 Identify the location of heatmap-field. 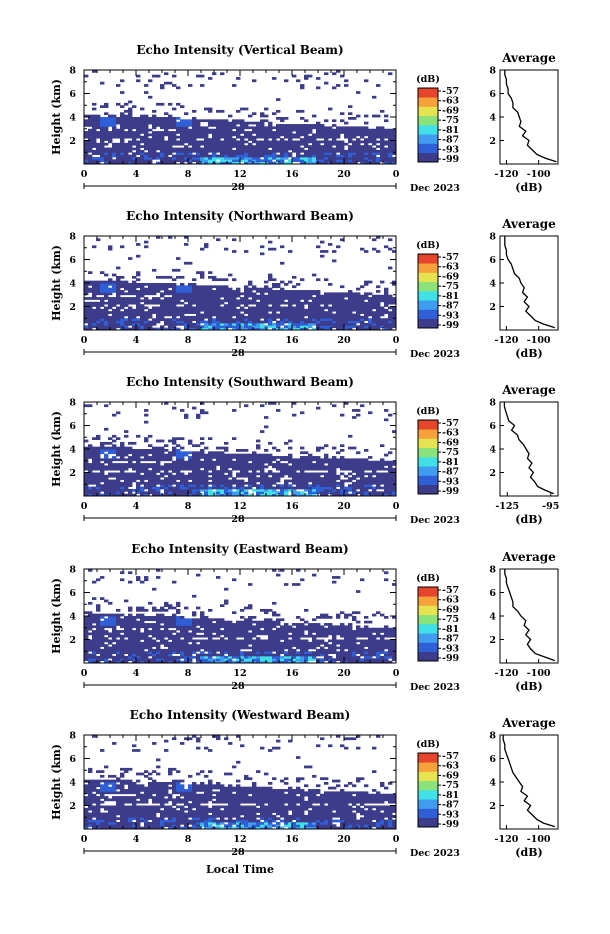
(240, 117).